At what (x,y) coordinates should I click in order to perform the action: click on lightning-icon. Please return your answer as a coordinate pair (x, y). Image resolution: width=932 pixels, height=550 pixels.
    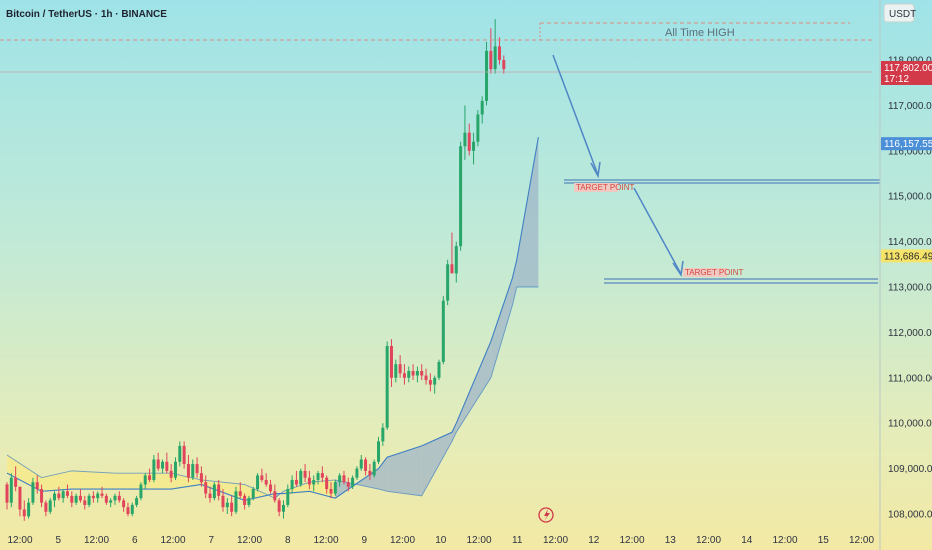
    Looking at the image, I should click on (546, 515).